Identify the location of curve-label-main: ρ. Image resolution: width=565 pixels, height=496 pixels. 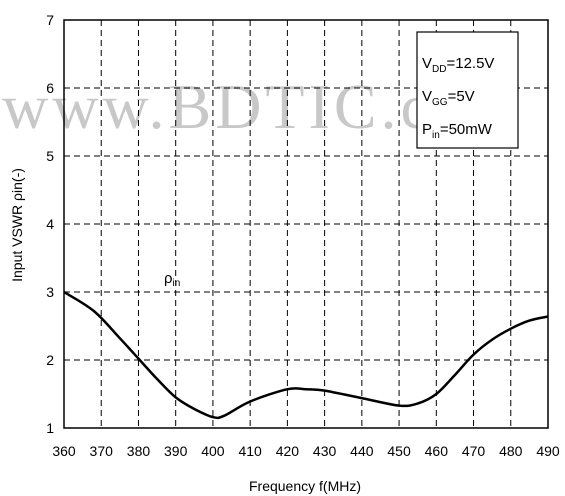
(168, 278).